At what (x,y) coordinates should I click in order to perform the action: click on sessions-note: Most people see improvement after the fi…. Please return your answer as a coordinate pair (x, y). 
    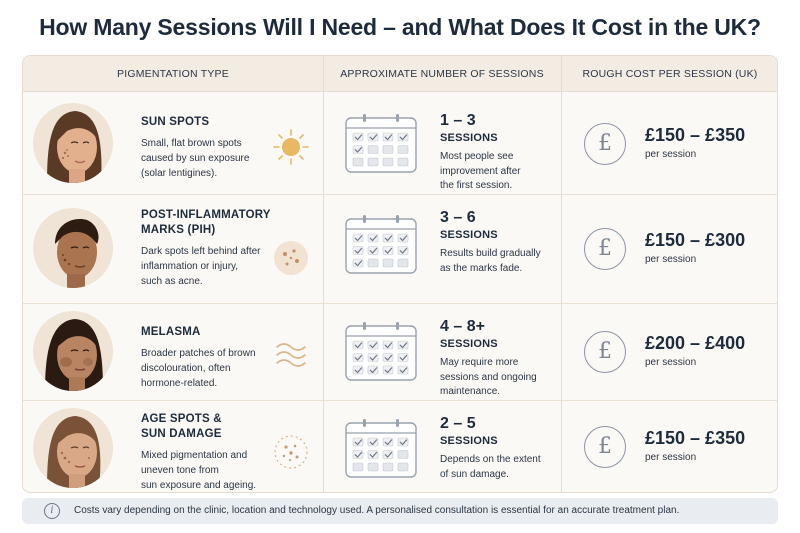
    Looking at the image, I should click on (499, 172).